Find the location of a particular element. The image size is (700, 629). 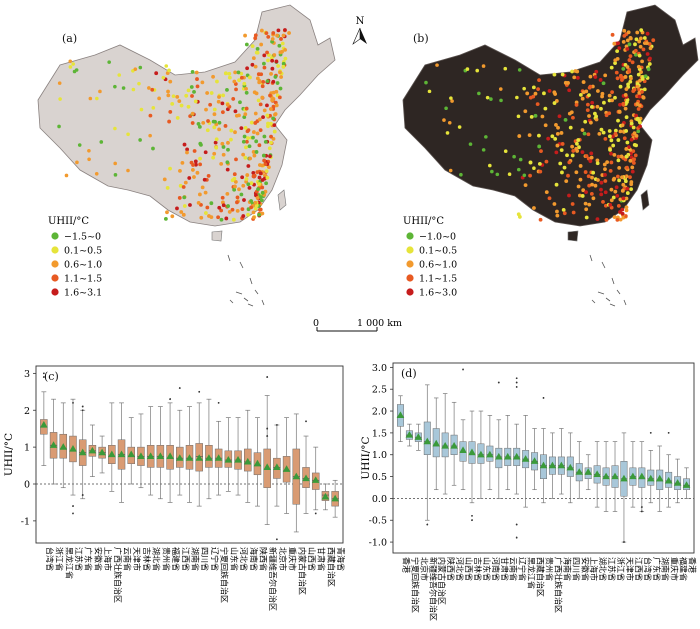

station-dots-a is located at coordinates (174, 125).